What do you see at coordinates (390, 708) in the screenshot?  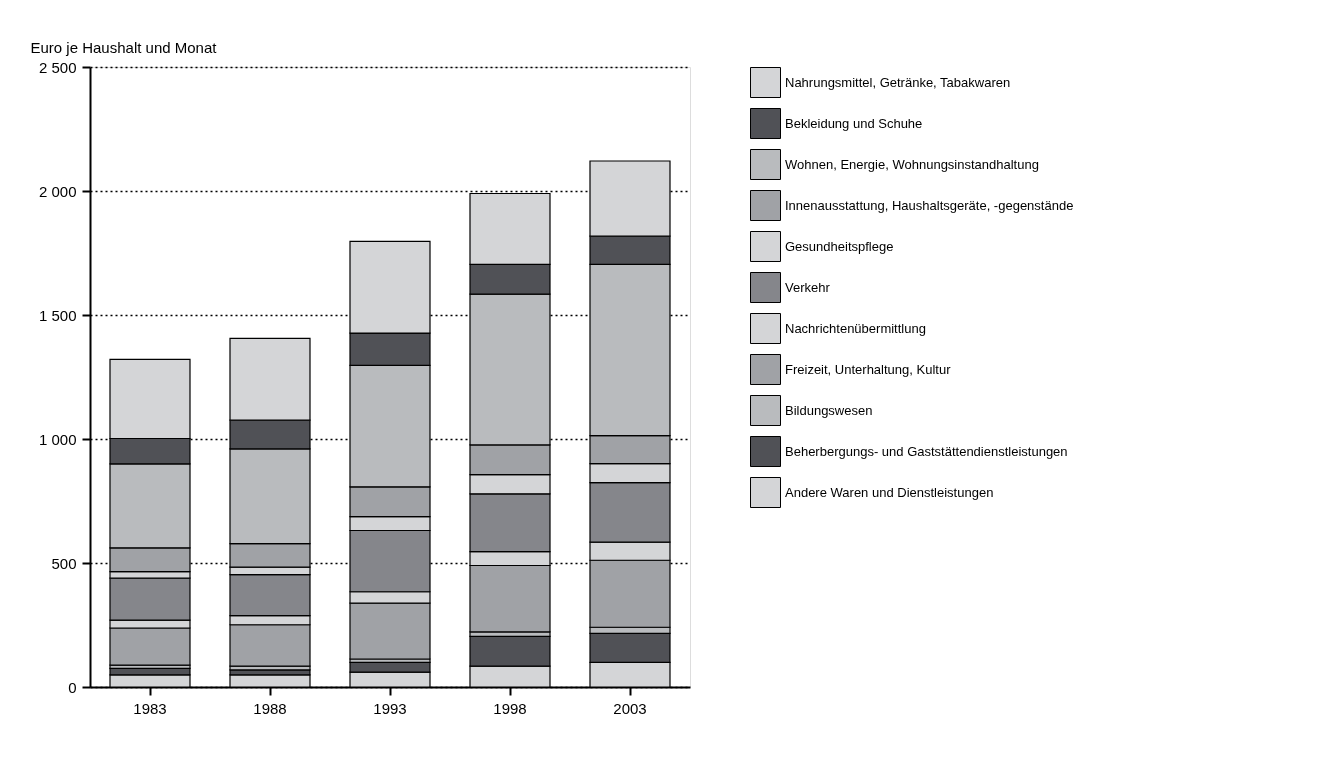 I see `x-tick-label: 1993` at bounding box center [390, 708].